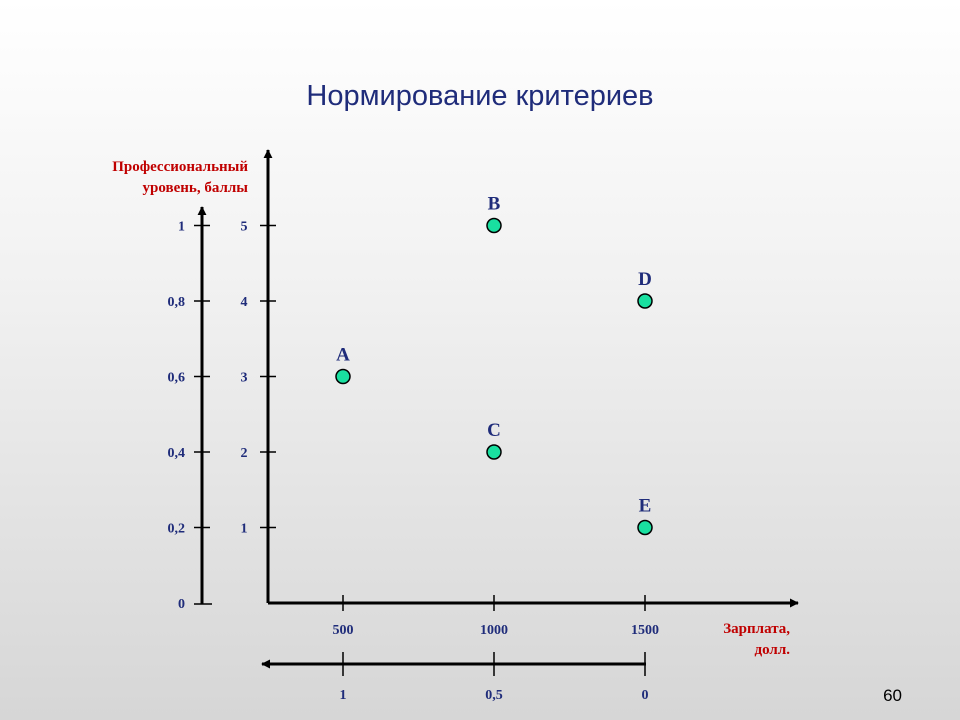  Describe the element at coordinates (645, 630) in the screenshot. I see `x-tick-label: 1500` at that location.